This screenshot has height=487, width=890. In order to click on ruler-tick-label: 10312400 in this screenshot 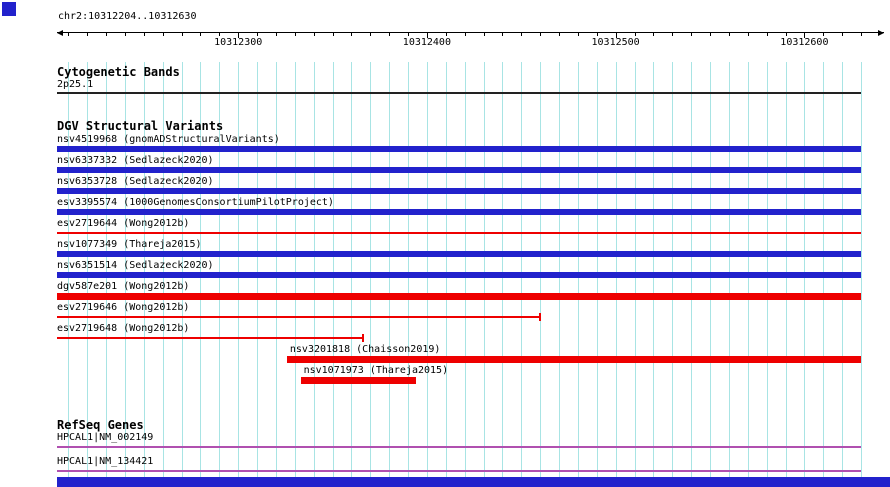, I will do `click(426, 42)`.